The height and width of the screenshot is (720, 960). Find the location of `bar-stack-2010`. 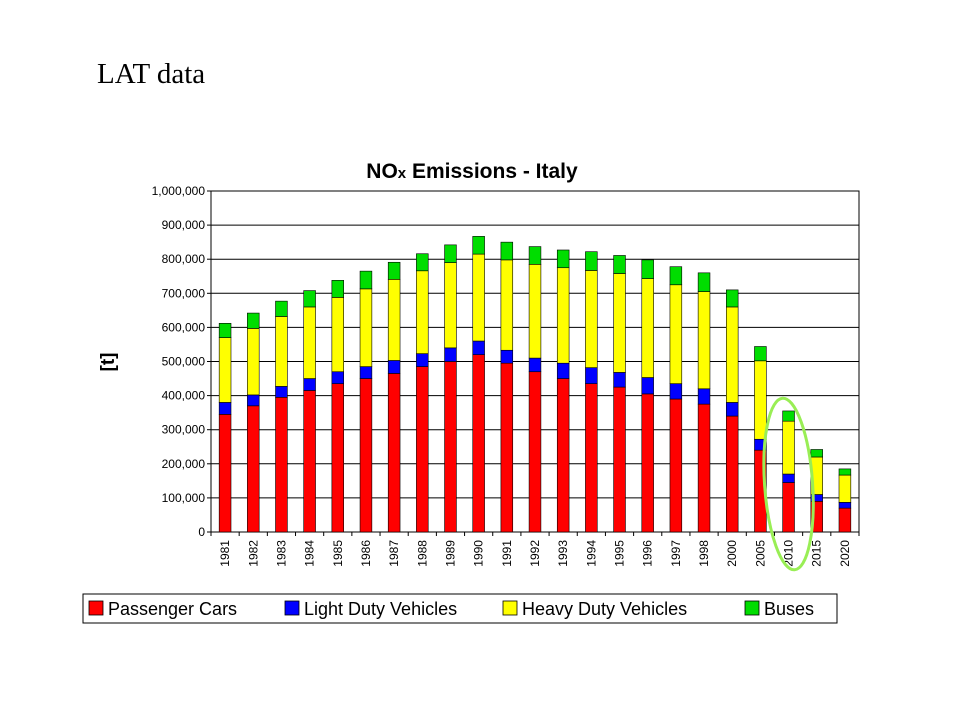

bar-stack-2010 is located at coordinates (788, 471).